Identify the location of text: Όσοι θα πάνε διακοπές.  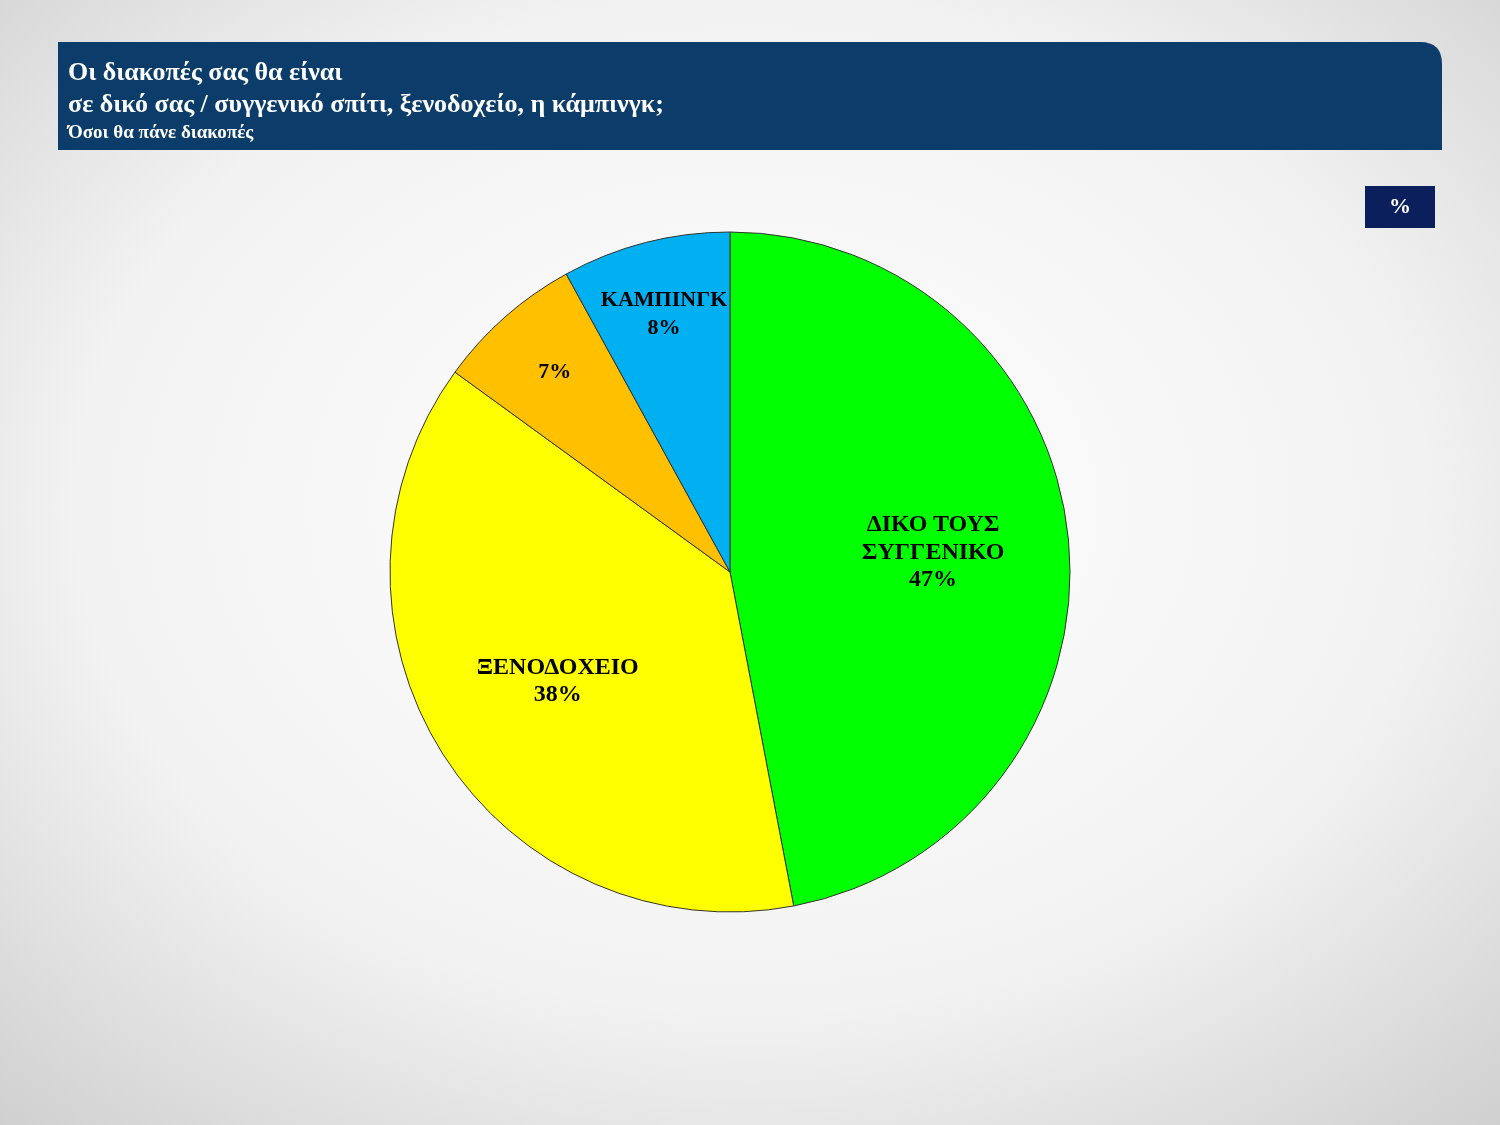
(160, 131).